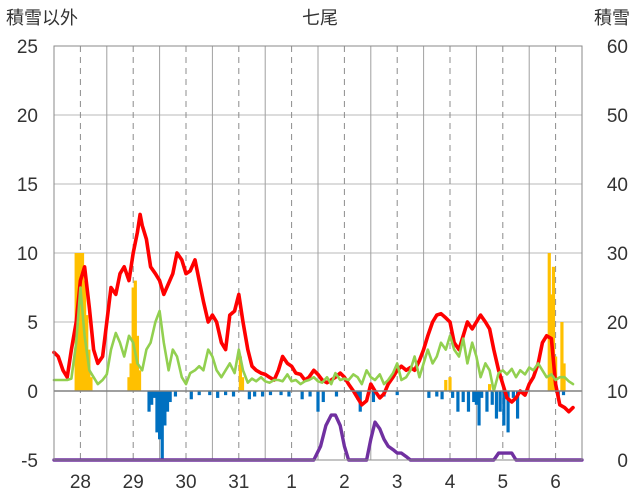  Describe the element at coordinates (612, 18) in the screenshot. I see `right-axis-label: 積雪` at that location.